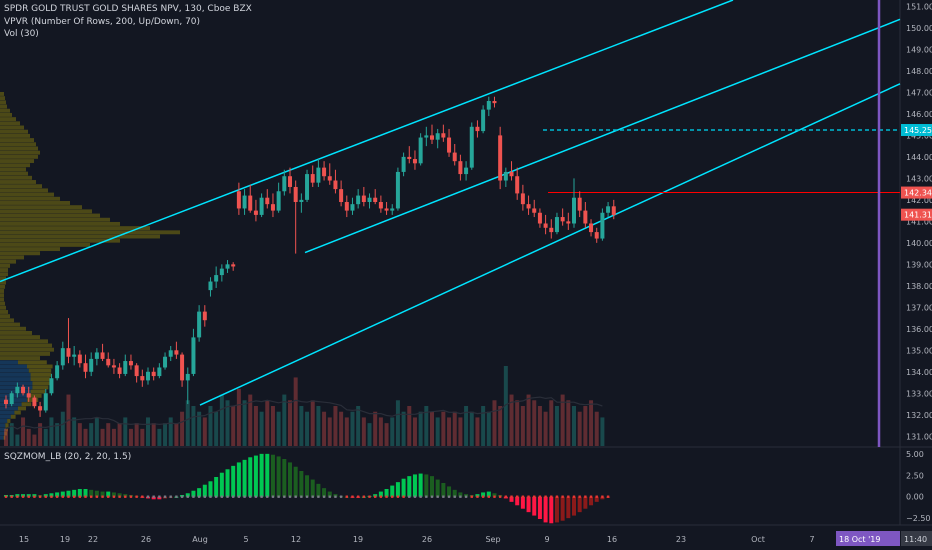 The width and height of the screenshot is (932, 550). What do you see at coordinates (102, 22) in the screenshot?
I see `vpvr-legend: VPVR (Number Of Rows, 200, Up/Down, 70)` at bounding box center [102, 22].